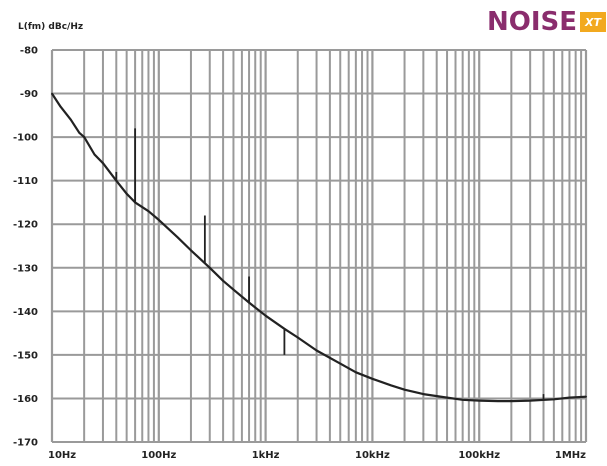  What do you see at coordinates (25, 355) in the screenshot?
I see `y-tick-label: -150` at bounding box center [25, 355].